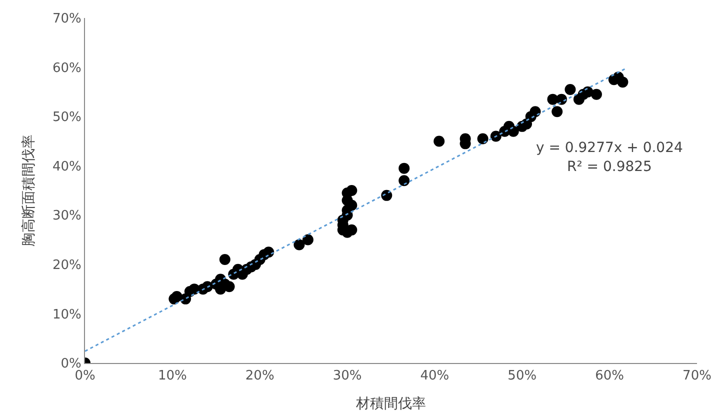 The width and height of the screenshot is (723, 420). What do you see at coordinates (609, 148) in the screenshot?
I see `annotation: y = 0.9277x + 0.024` at bounding box center [609, 148].